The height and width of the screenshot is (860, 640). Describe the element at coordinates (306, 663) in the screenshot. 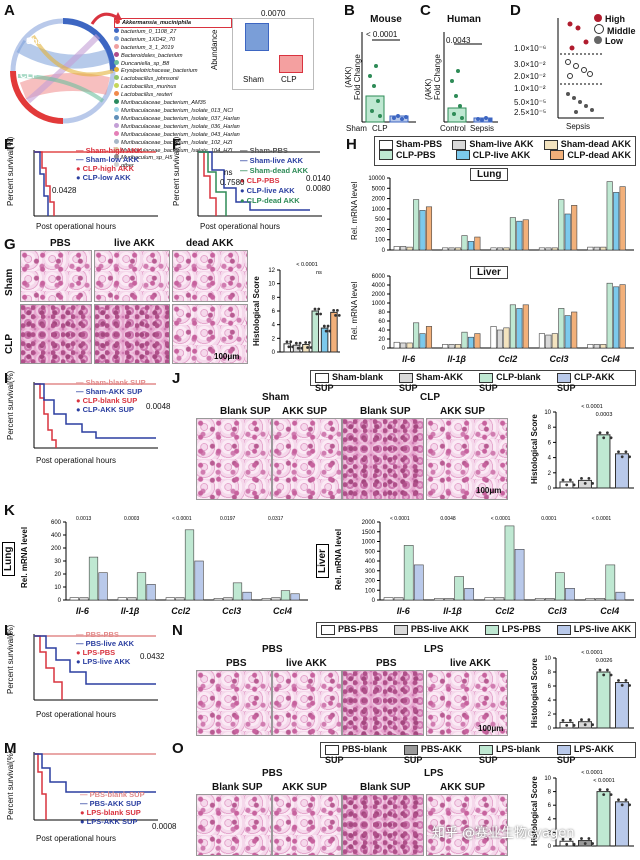

I see `panel-n-col-2: live AKK` at that location.